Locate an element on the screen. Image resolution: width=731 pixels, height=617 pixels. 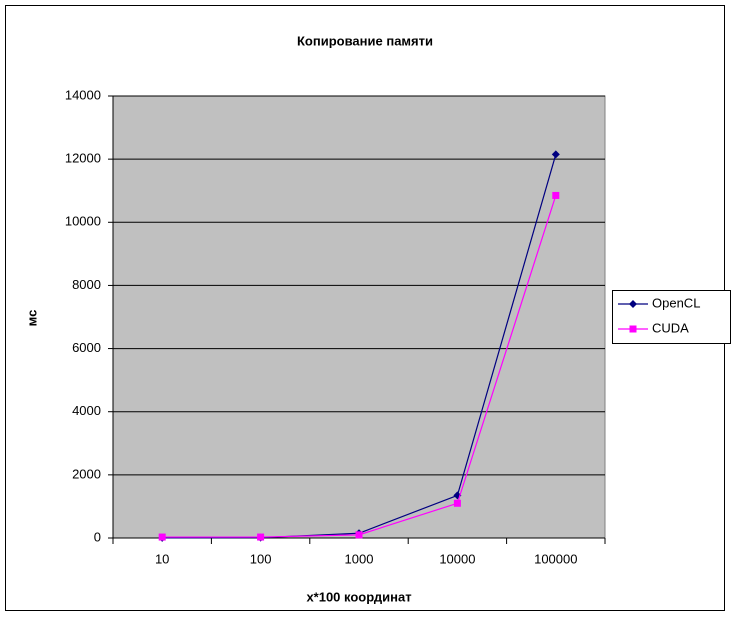
y-tick-label: 6000 is located at coordinates (86, 347).